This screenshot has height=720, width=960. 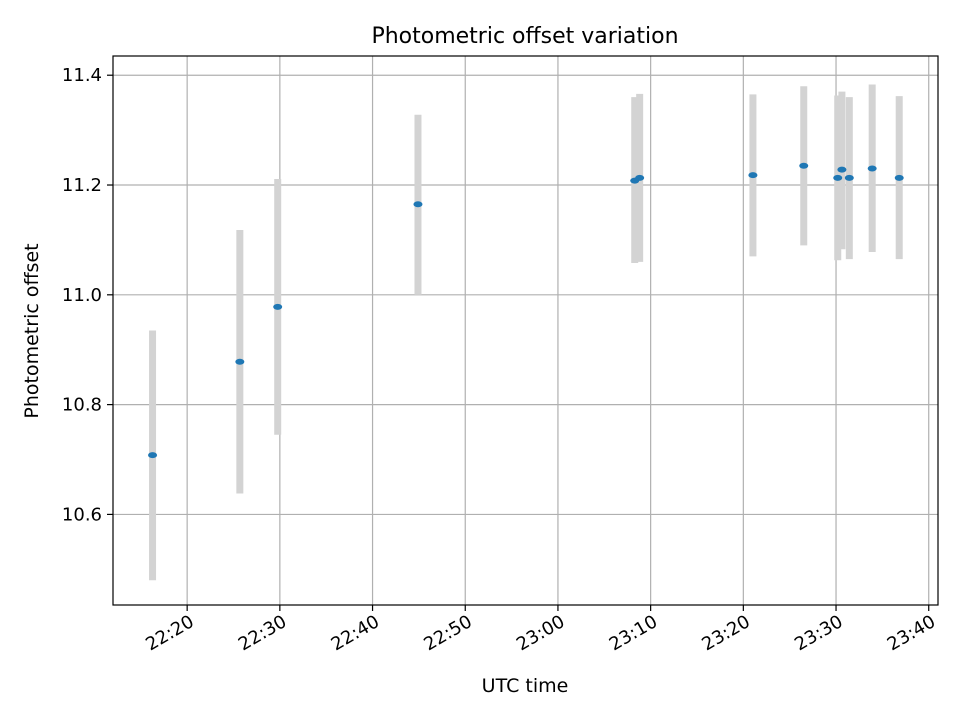 I want to click on chart-title: Photometric offset variation, so click(x=524, y=36).